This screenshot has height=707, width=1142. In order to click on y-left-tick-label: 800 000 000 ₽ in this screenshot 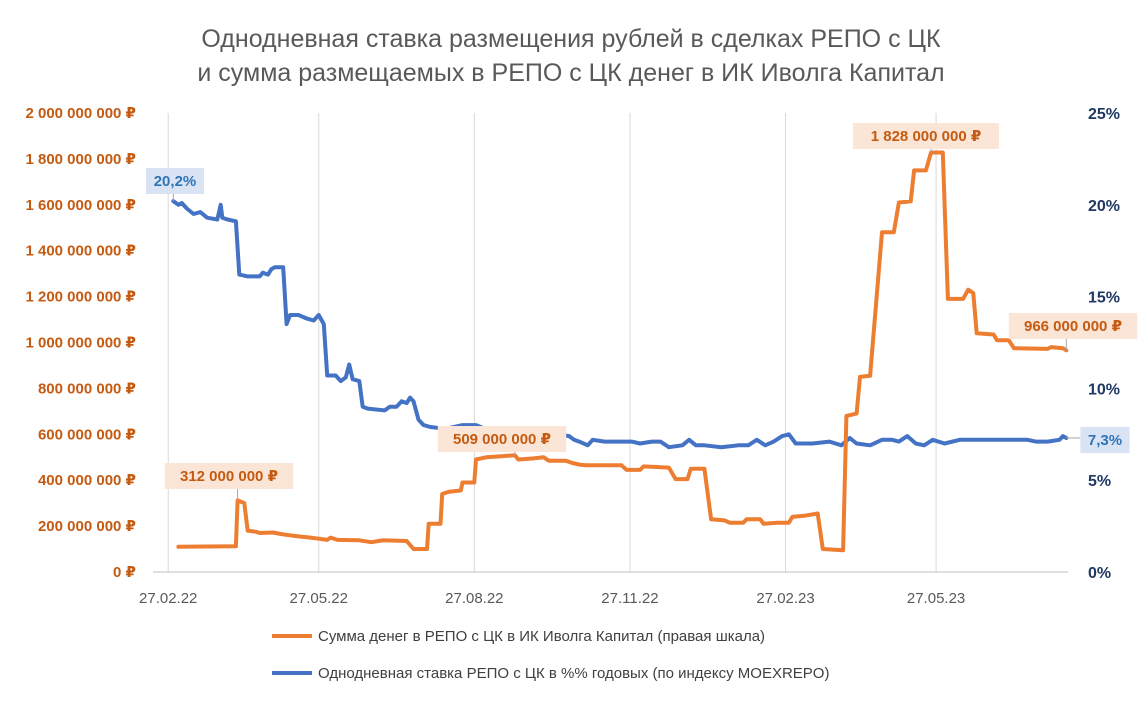, I will do `click(87, 388)`.